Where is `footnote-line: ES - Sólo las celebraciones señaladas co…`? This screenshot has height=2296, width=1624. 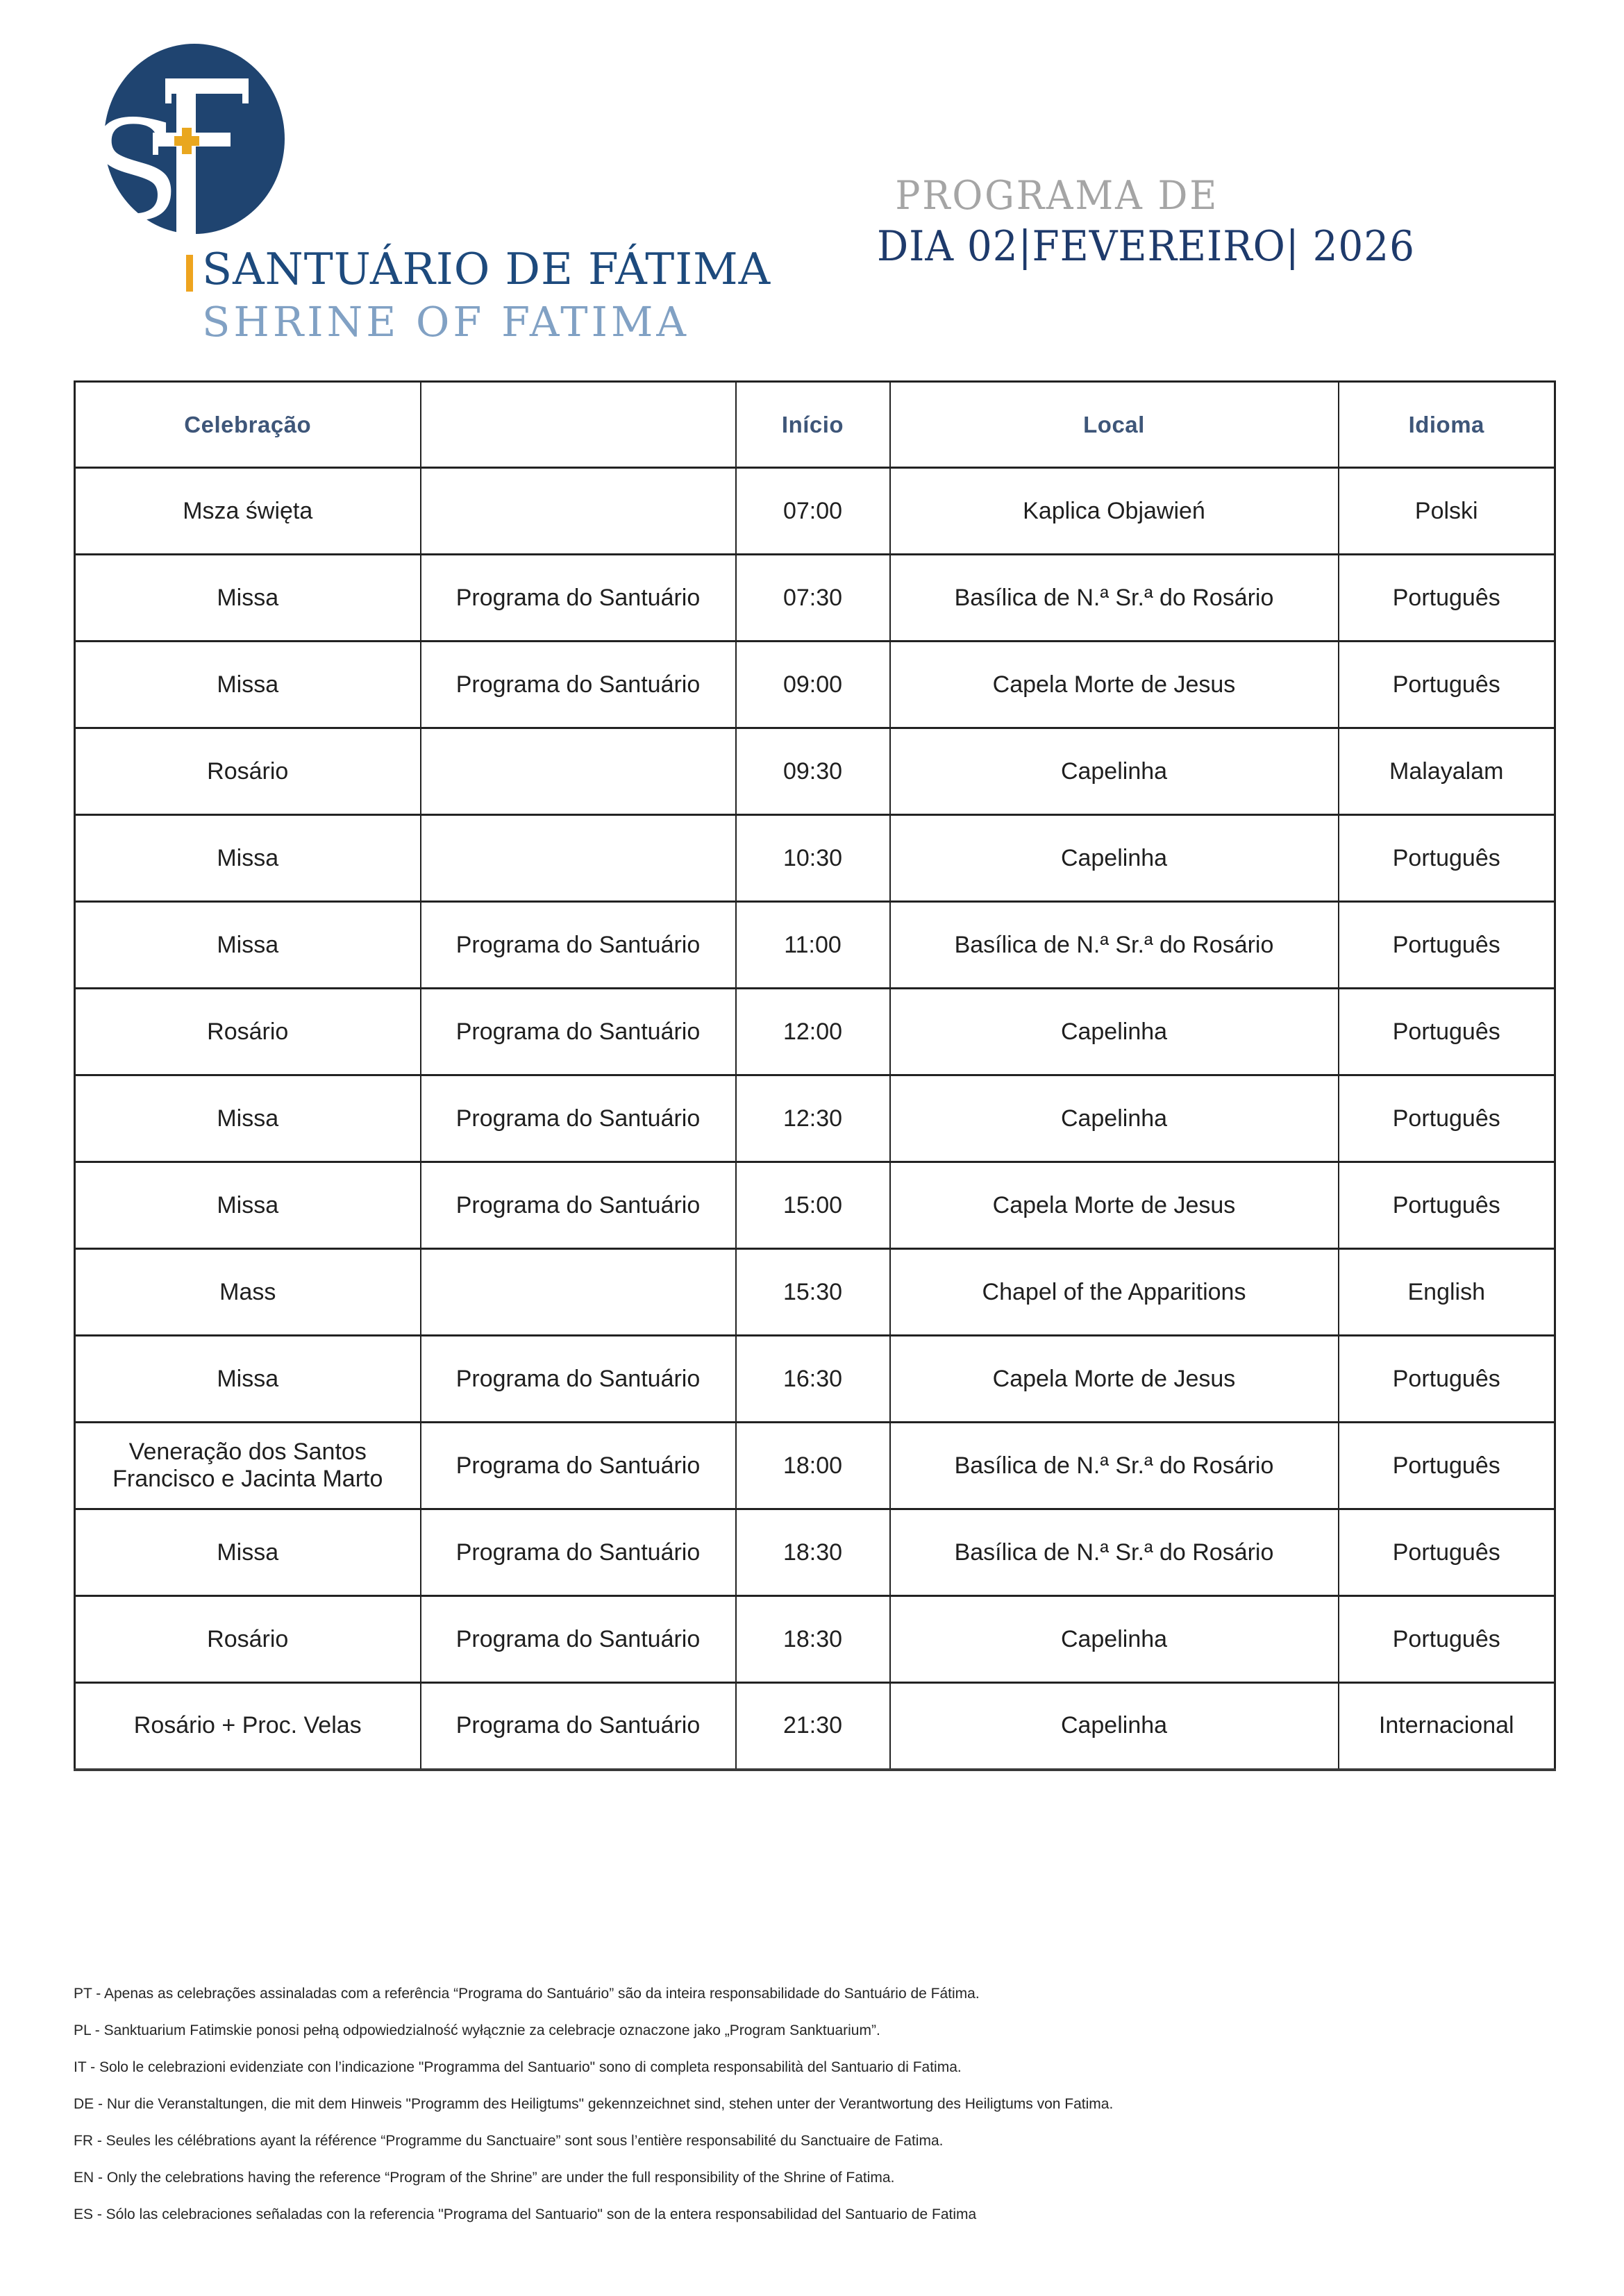 footnote-line: ES - Sólo las celebraciones señaladas co… is located at coordinates (525, 2214).